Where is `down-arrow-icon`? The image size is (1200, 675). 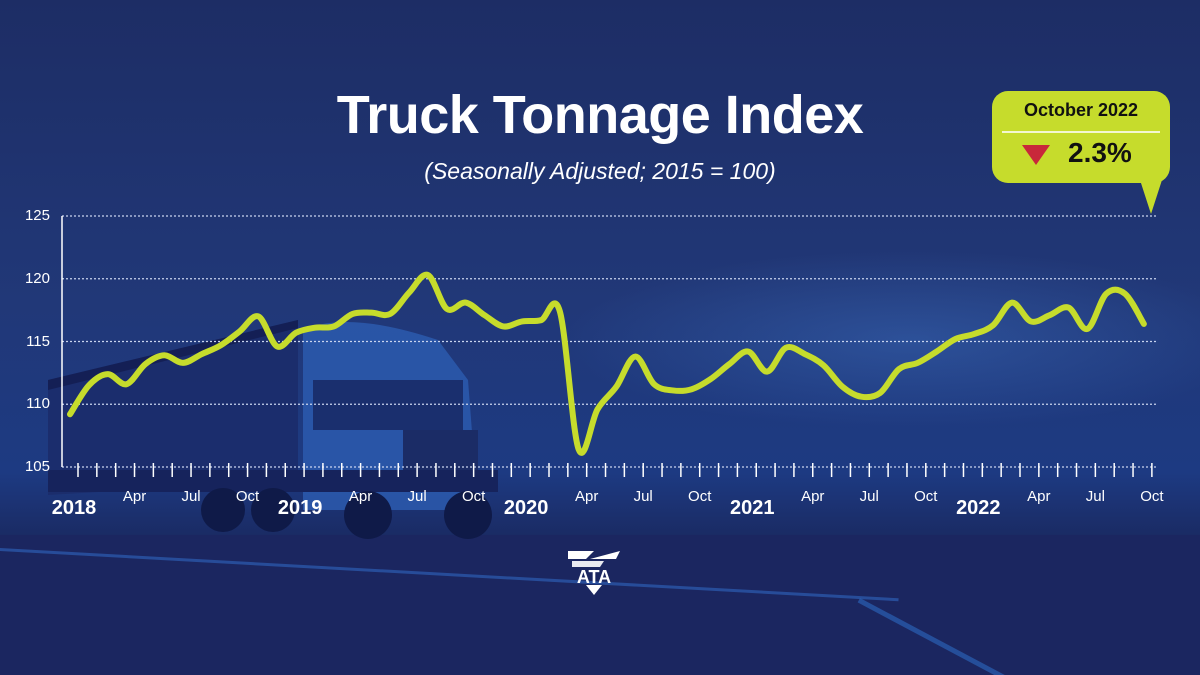 down-arrow-icon is located at coordinates (1036, 155).